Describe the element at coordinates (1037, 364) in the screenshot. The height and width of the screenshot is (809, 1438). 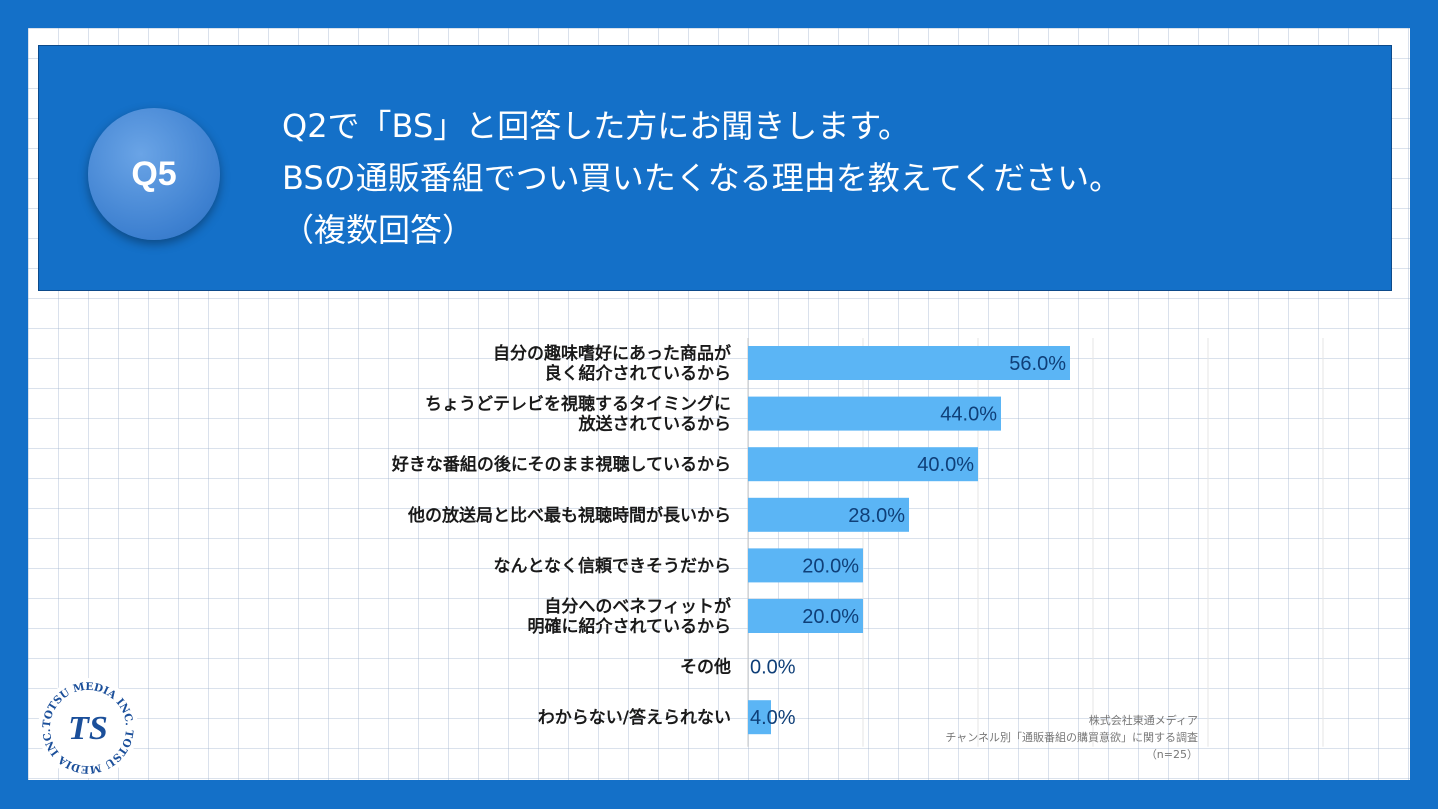
I see `bar-value-label: 56.0%` at that location.